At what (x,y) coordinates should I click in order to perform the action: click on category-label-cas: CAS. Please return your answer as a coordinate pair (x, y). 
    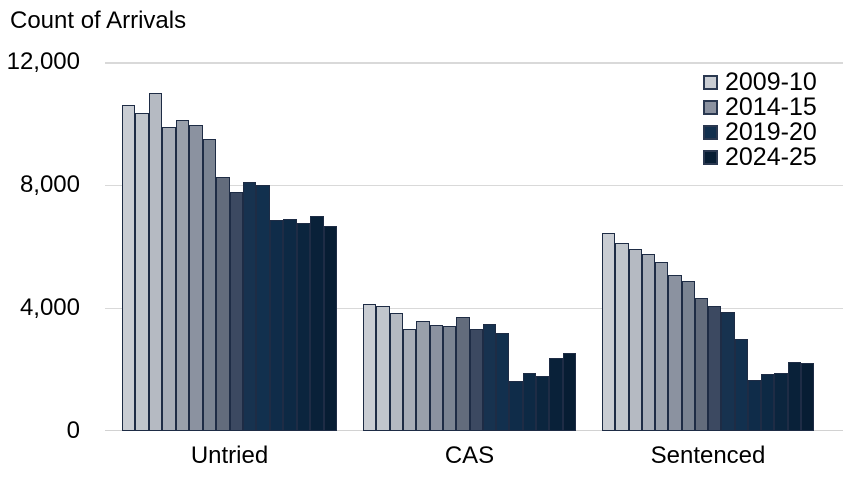
    Looking at the image, I should click on (469, 455).